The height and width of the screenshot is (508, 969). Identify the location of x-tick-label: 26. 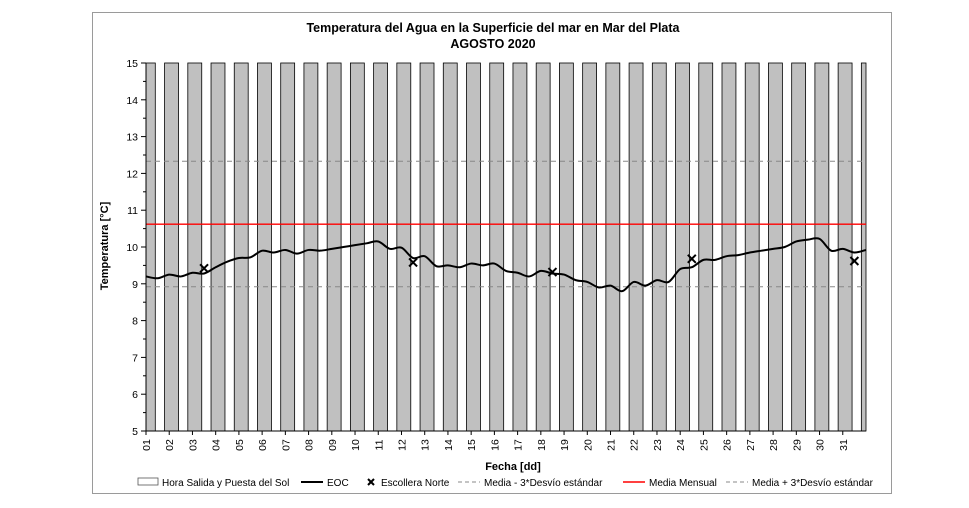
(728, 445).